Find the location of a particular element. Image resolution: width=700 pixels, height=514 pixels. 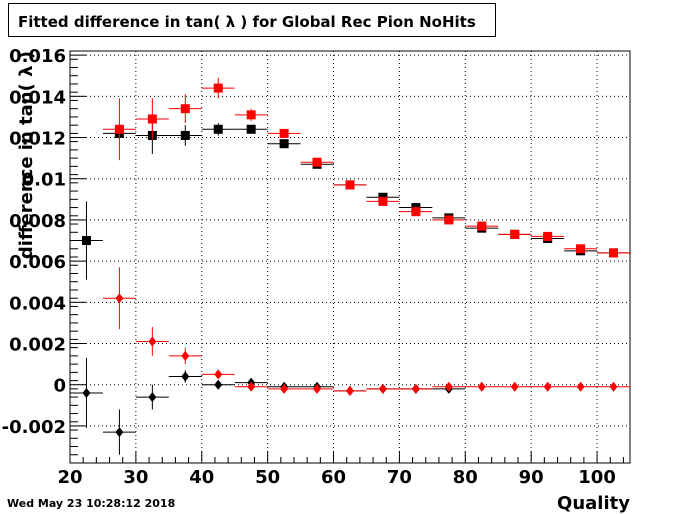

y-tick-label: 0 is located at coordinates (59, 386).